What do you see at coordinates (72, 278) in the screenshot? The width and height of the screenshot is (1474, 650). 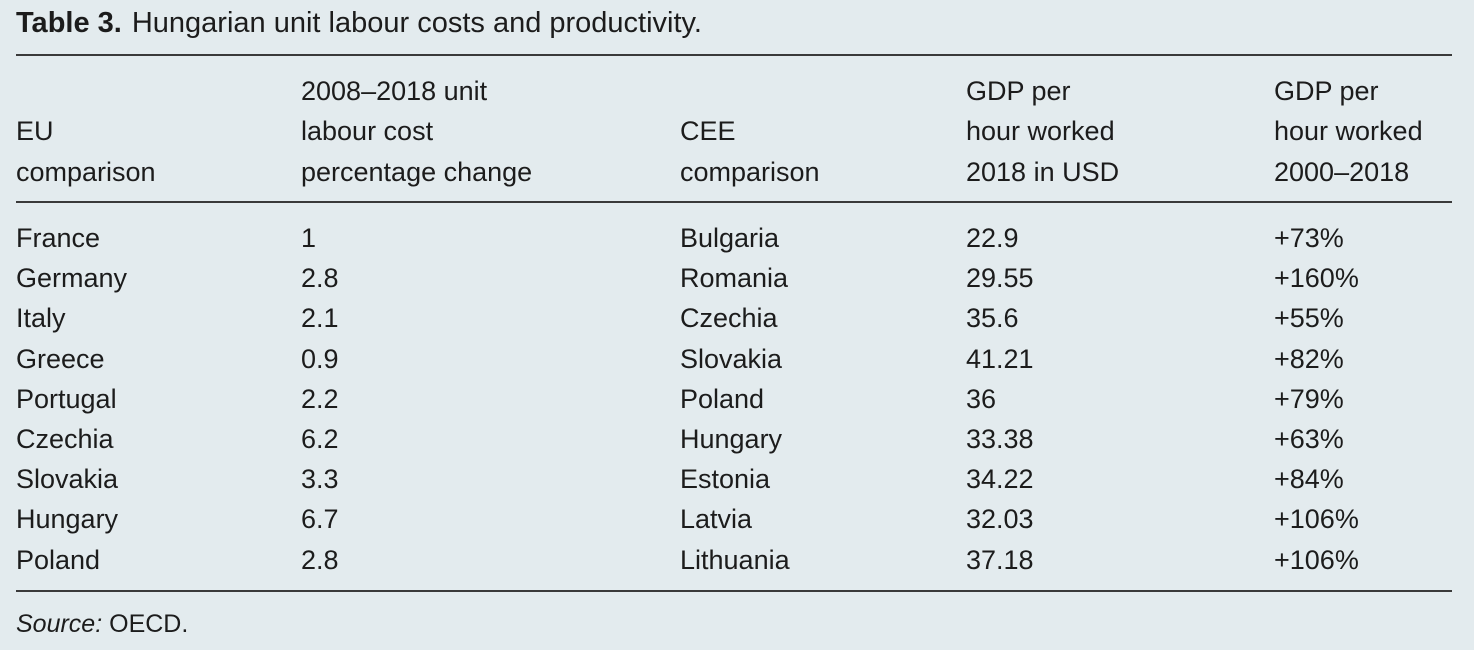 I see `eu-country-cell: Germany` at bounding box center [72, 278].